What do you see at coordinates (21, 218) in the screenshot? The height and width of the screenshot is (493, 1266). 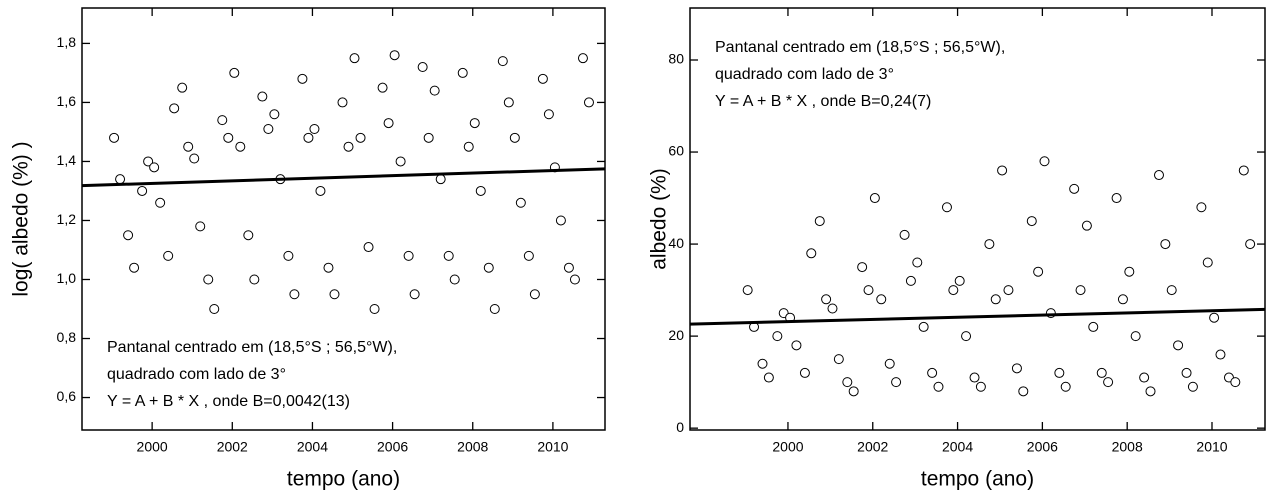 I see `y-axis-label: log( albedo (%) )` at bounding box center [21, 218].